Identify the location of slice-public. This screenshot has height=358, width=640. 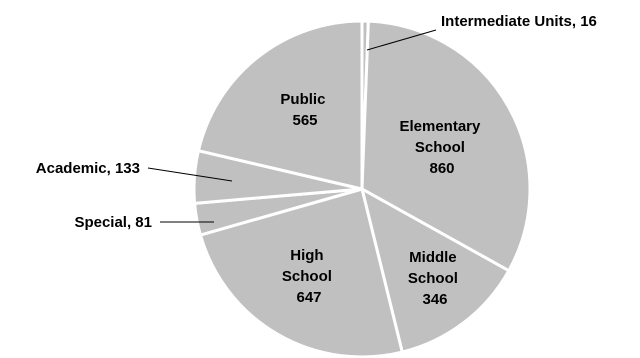
(280, 105).